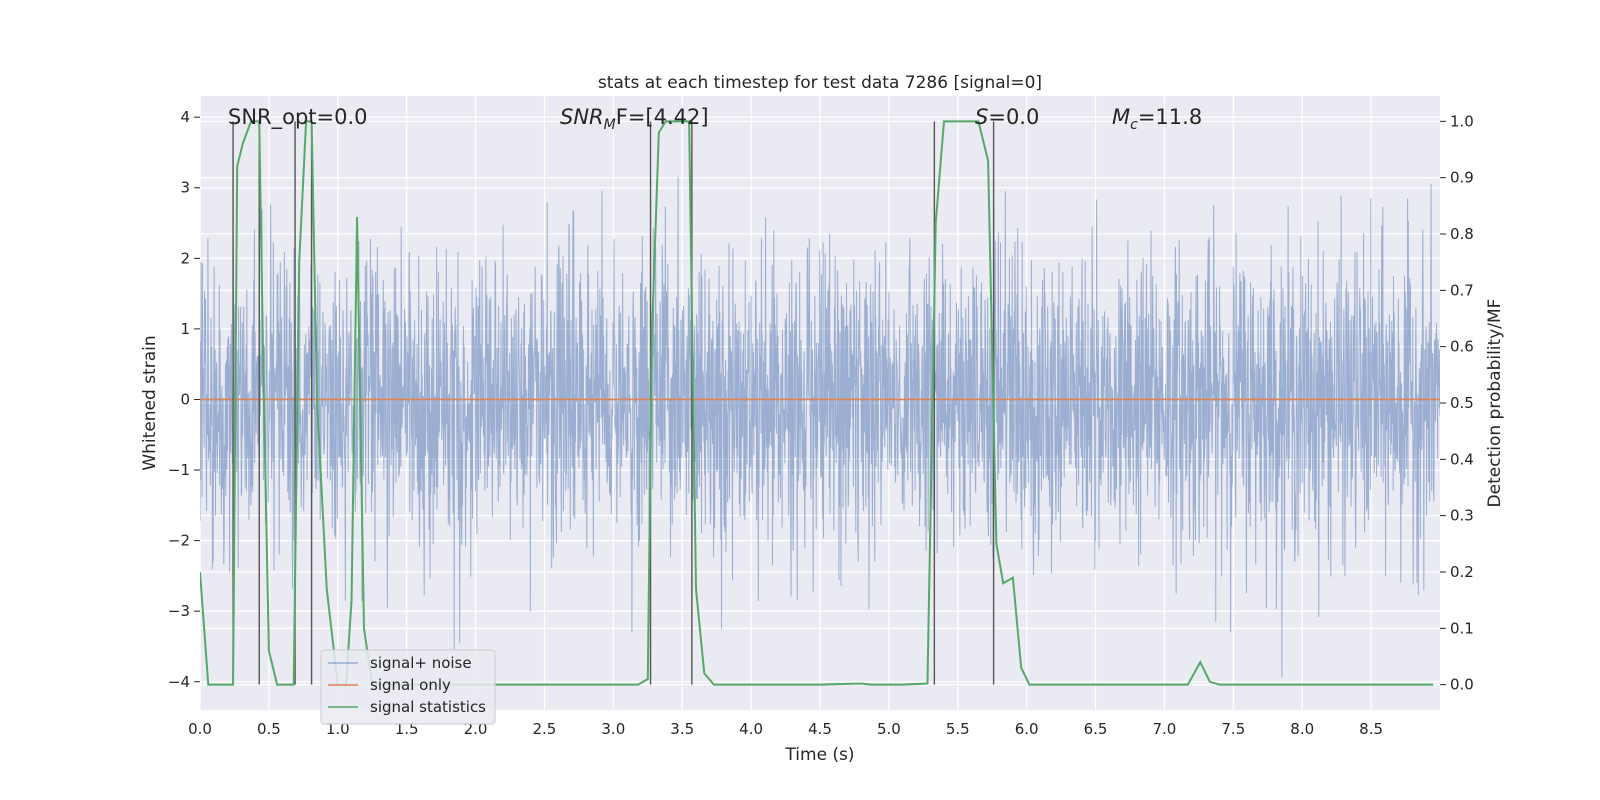 The height and width of the screenshot is (800, 1600). Describe the element at coordinates (1302, 729) in the screenshot. I see `x-tick-label: 8.0` at that location.